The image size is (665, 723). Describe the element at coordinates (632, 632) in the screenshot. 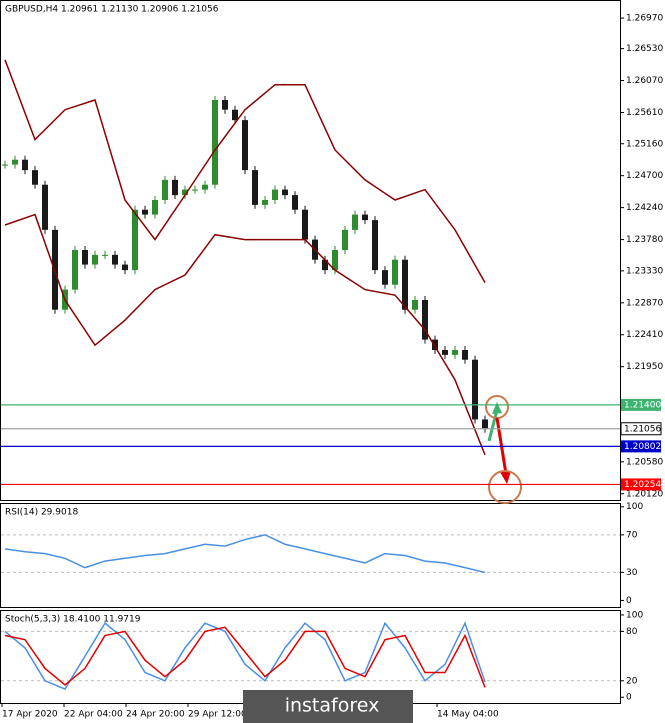

I see `y-tick-label: 80` at that location.